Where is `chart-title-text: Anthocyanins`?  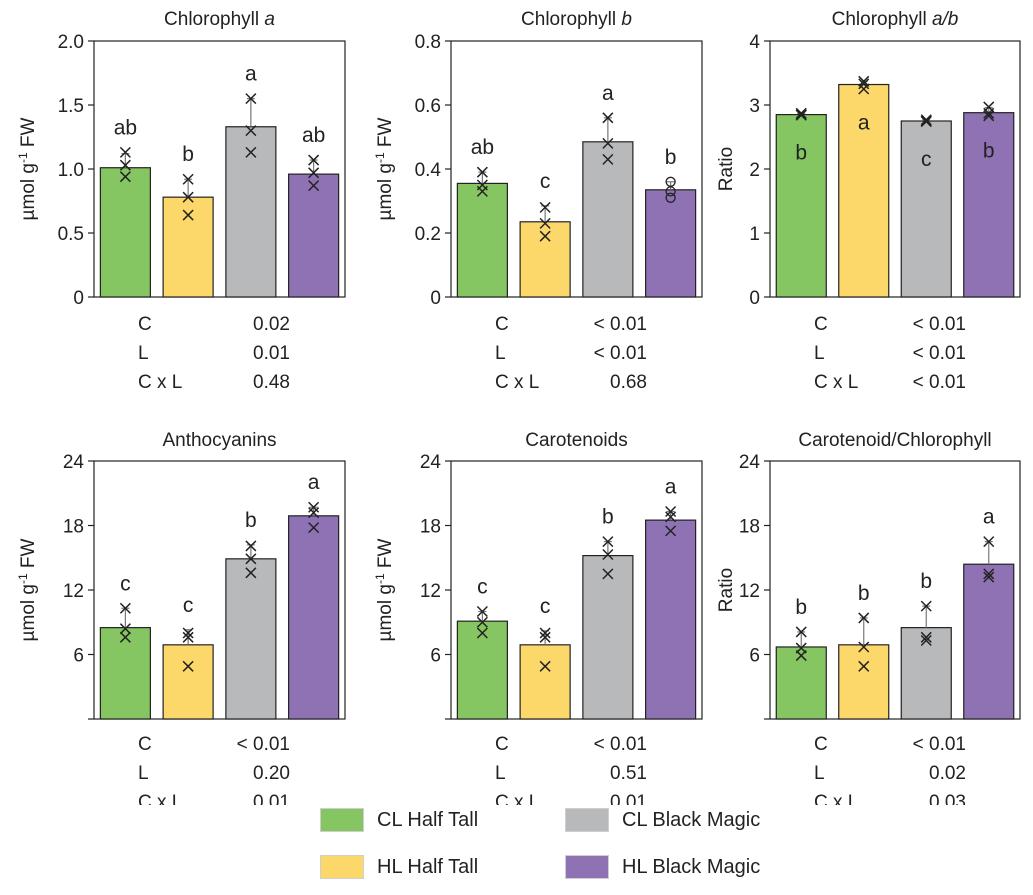 chart-title-text: Anthocyanins is located at coordinates (219, 440).